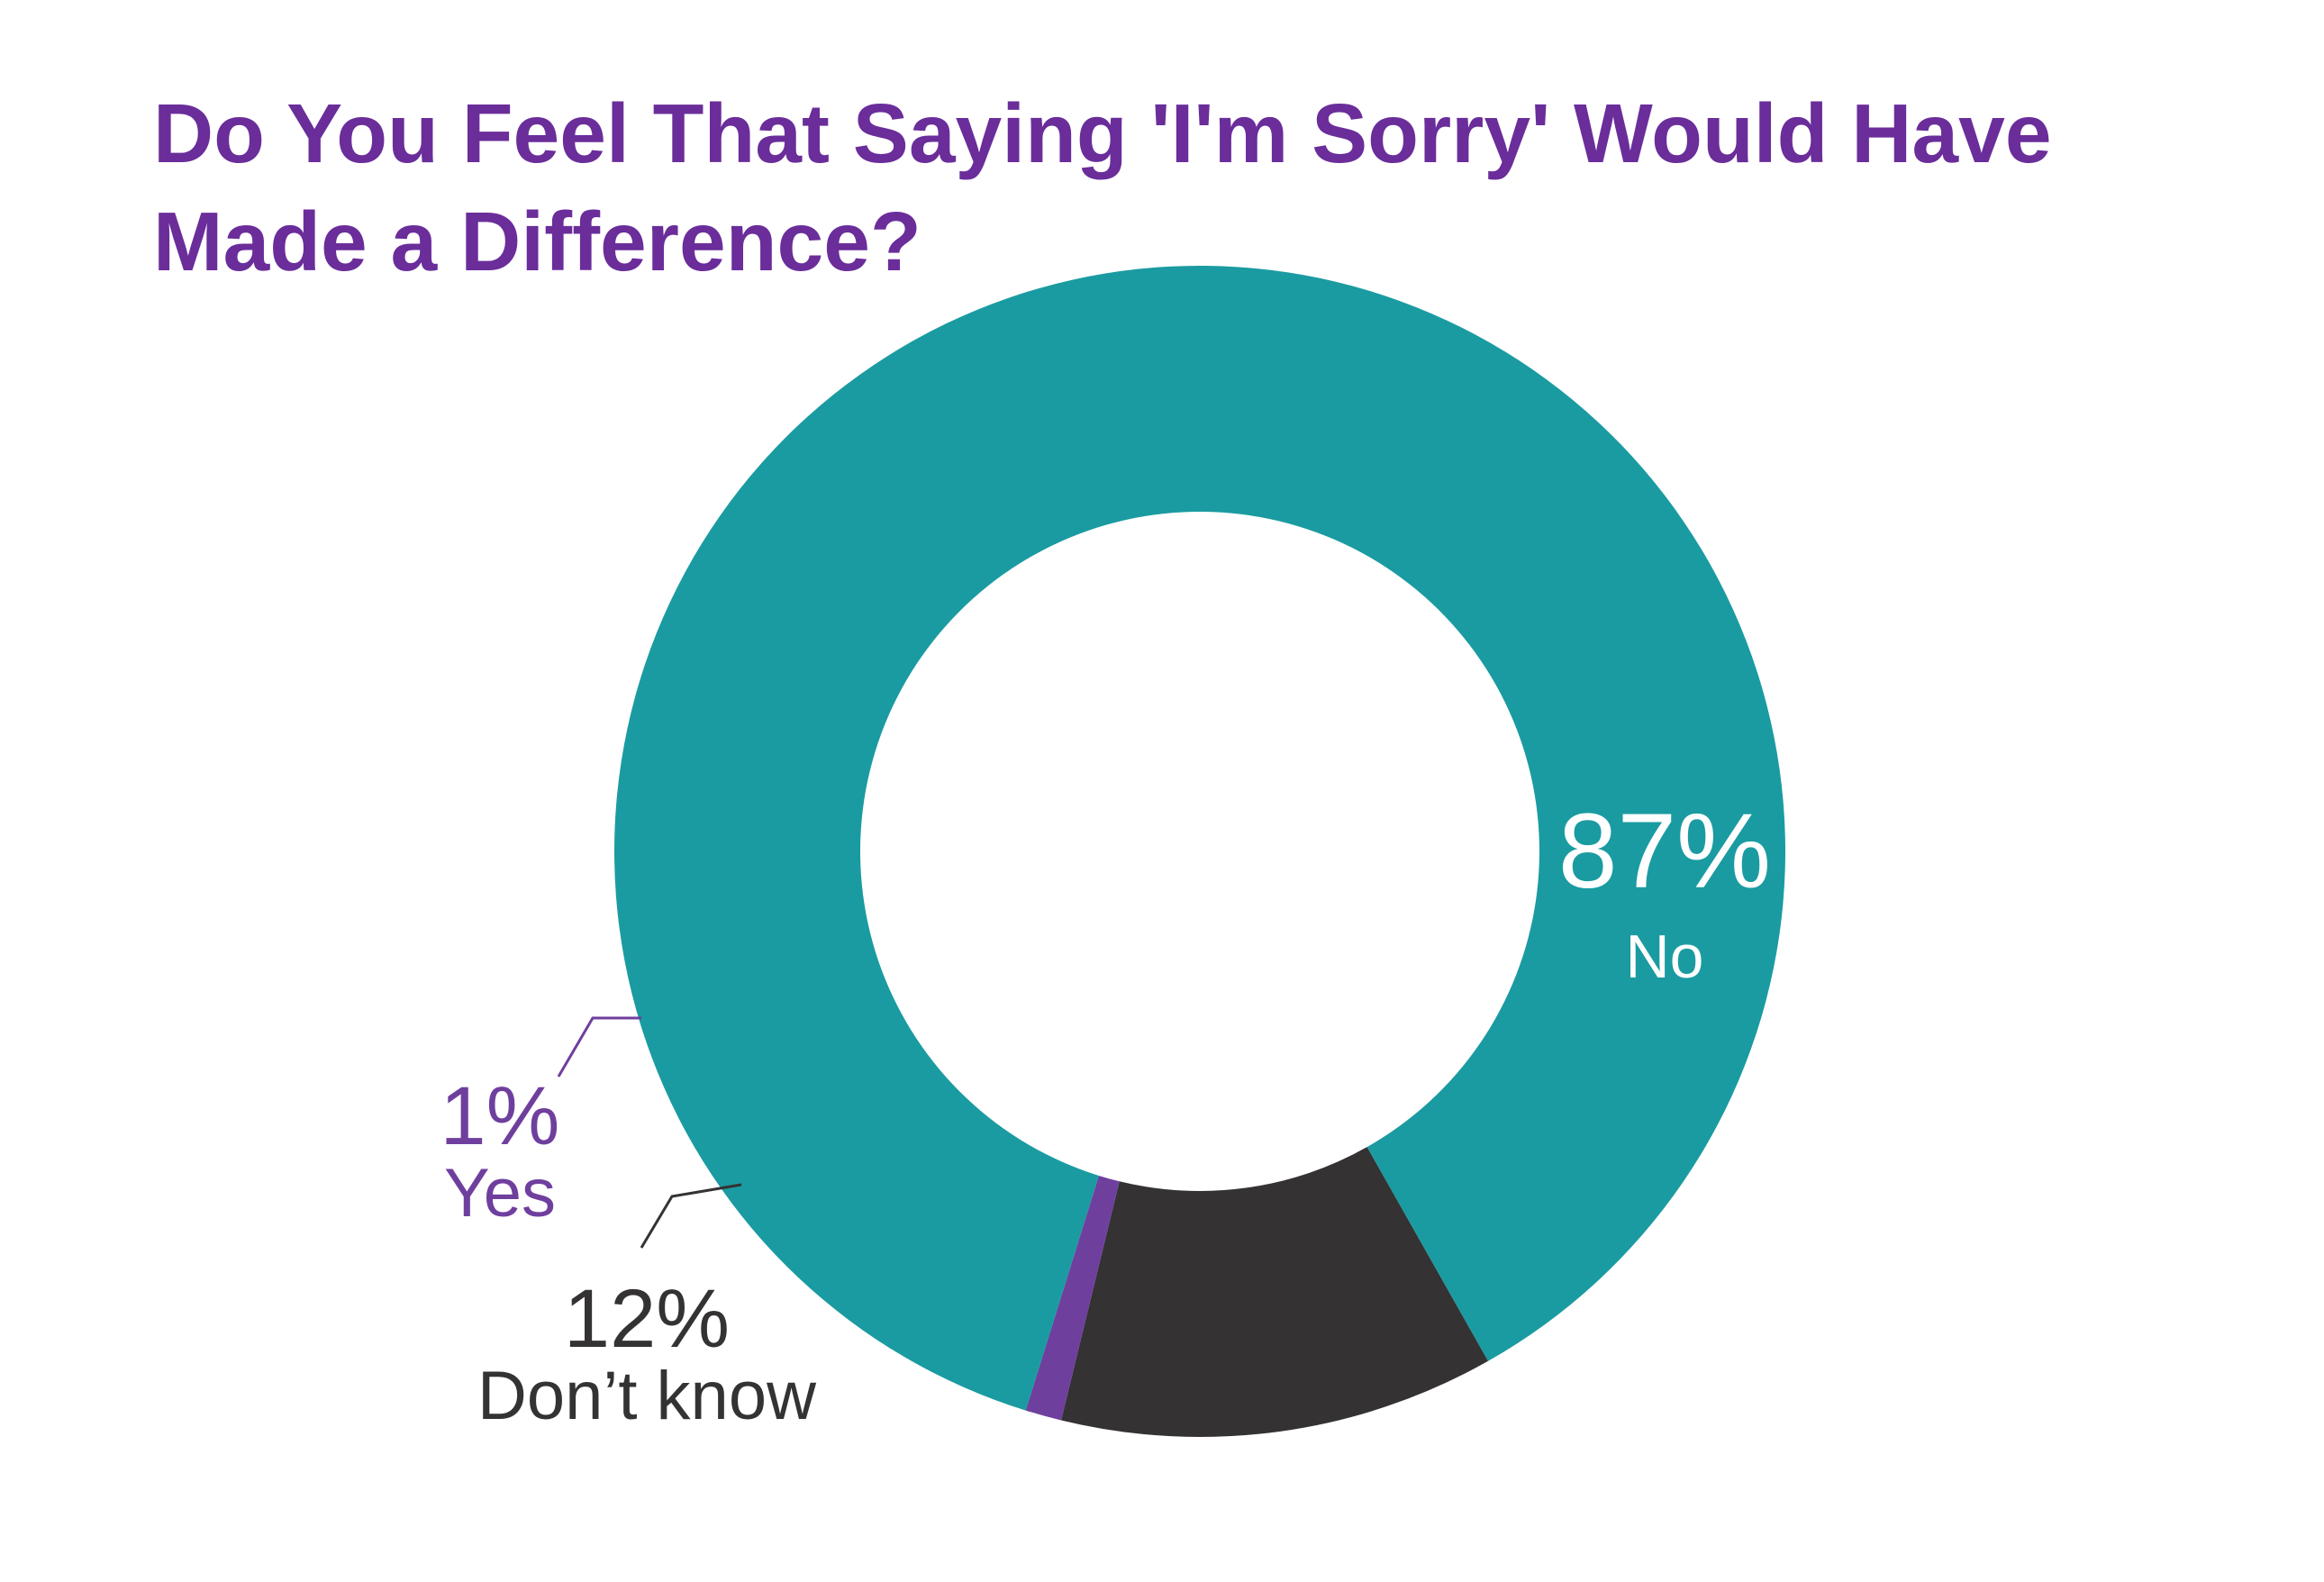 This screenshot has height=1582, width=2324. I want to click on slice-label-yes: Yes, so click(500, 1193).